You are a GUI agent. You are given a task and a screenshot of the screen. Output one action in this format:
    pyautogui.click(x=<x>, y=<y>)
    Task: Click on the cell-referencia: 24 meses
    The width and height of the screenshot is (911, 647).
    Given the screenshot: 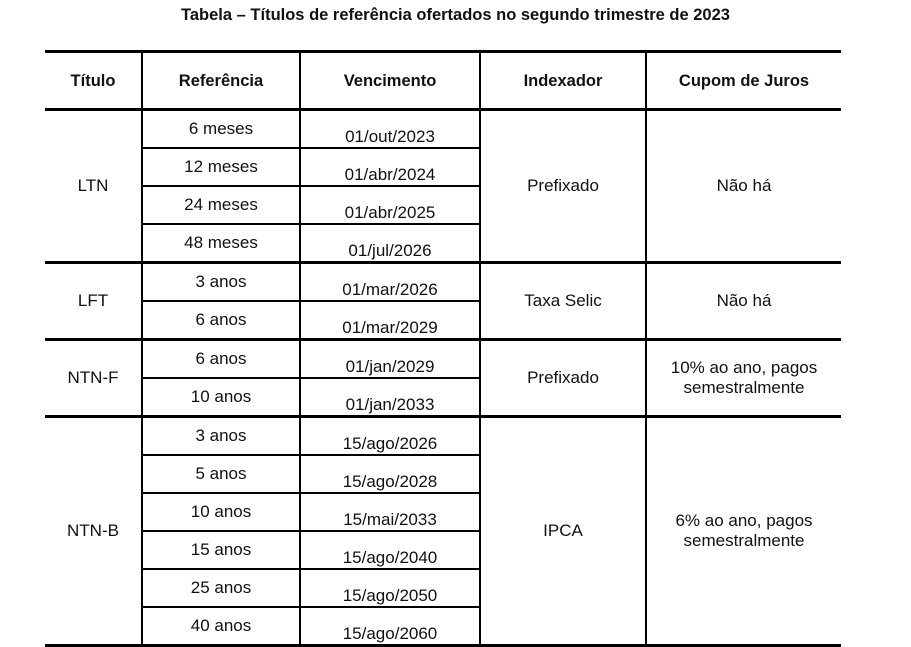 What is the action you would take?
    pyautogui.click(x=220, y=205)
    